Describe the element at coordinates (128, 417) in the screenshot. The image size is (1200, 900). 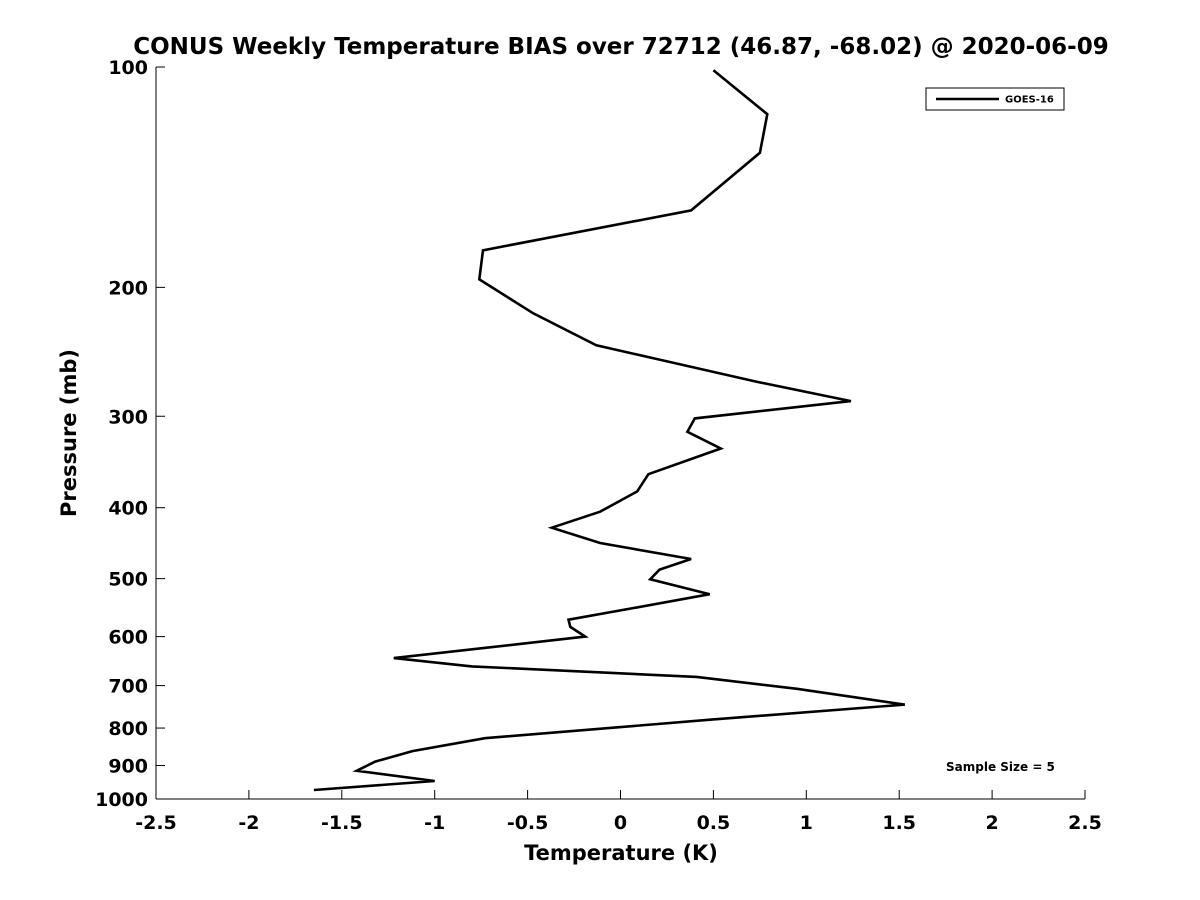
I see `y-tick-label: 300` at that location.